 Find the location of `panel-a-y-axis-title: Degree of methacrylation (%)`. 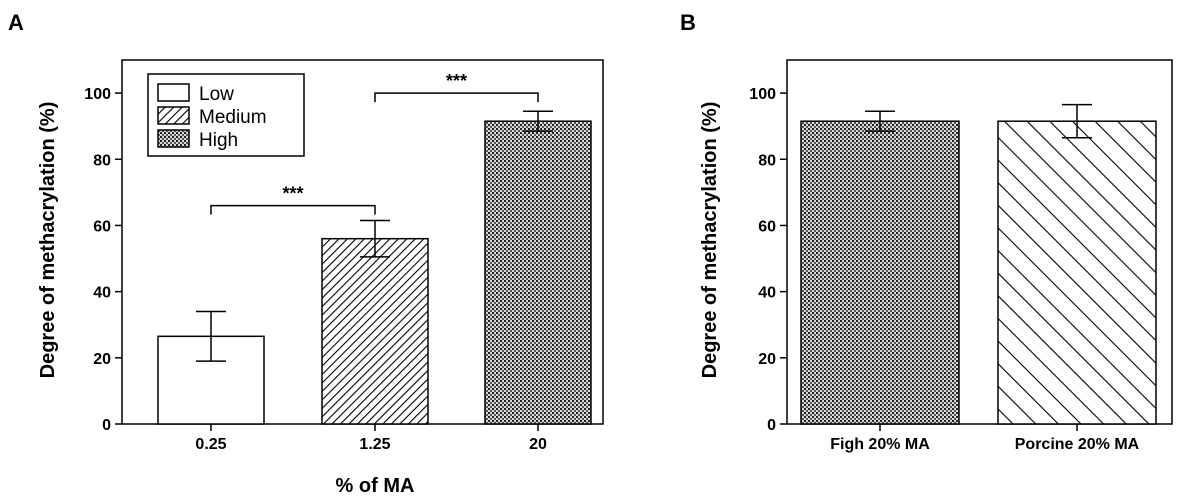

panel-a-y-axis-title: Degree of methacrylation (%) is located at coordinates (48, 240).